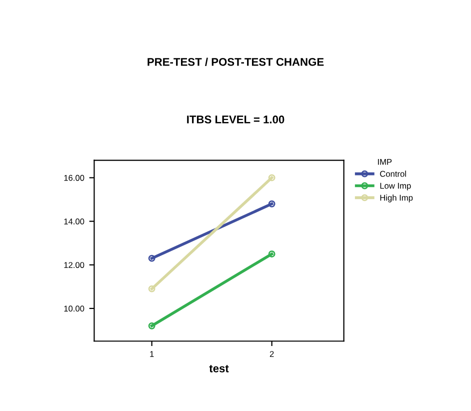 This screenshot has height=411, width=471. I want to click on legend-label: Control, so click(393, 173).